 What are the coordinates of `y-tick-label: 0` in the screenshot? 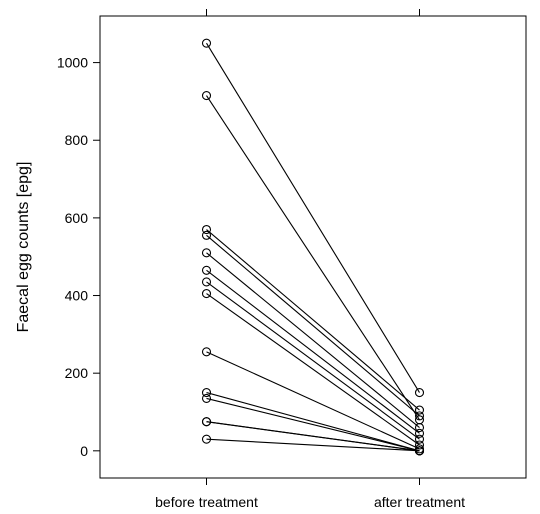 It's located at (84, 451).